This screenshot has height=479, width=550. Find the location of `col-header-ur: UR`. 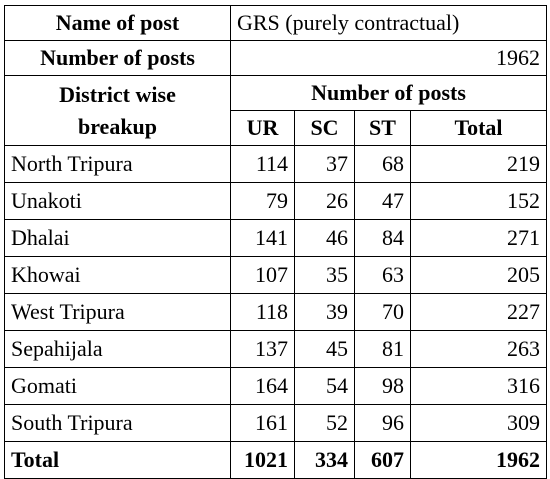

col-header-ur: UR is located at coordinates (262, 128).